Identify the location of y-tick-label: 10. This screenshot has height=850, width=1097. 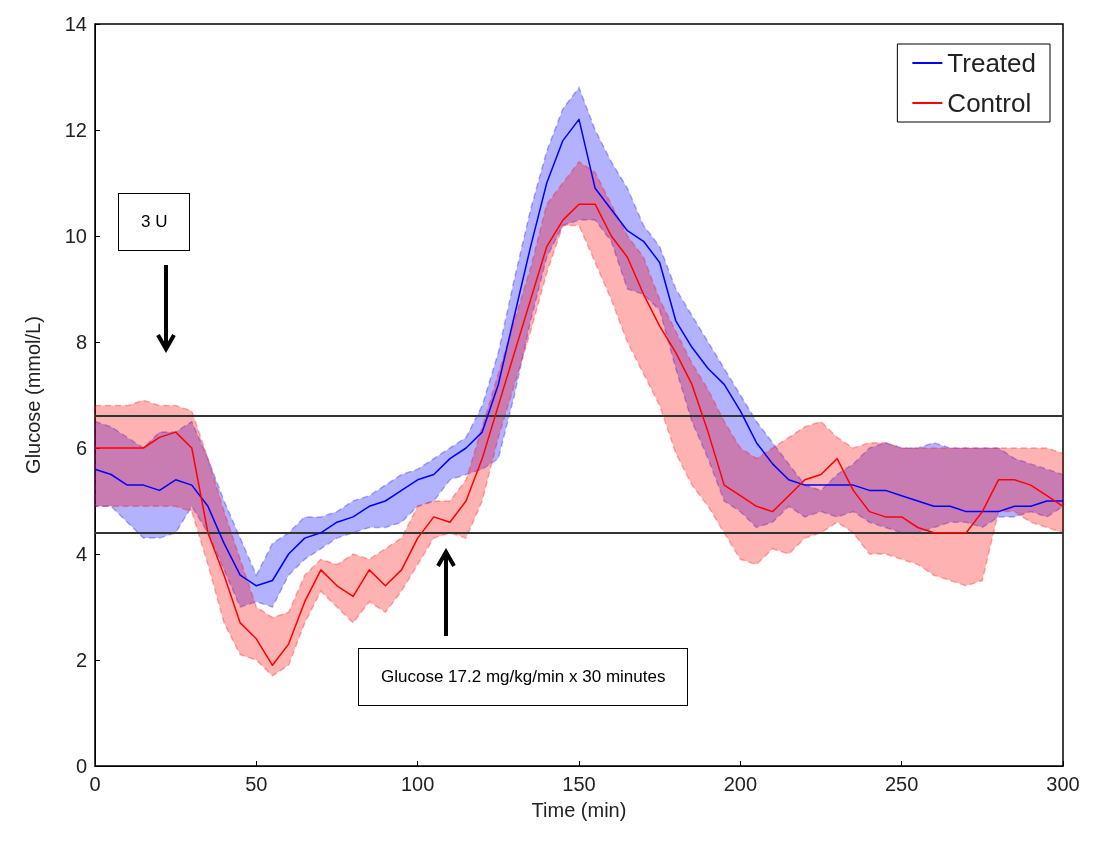
(75, 236).